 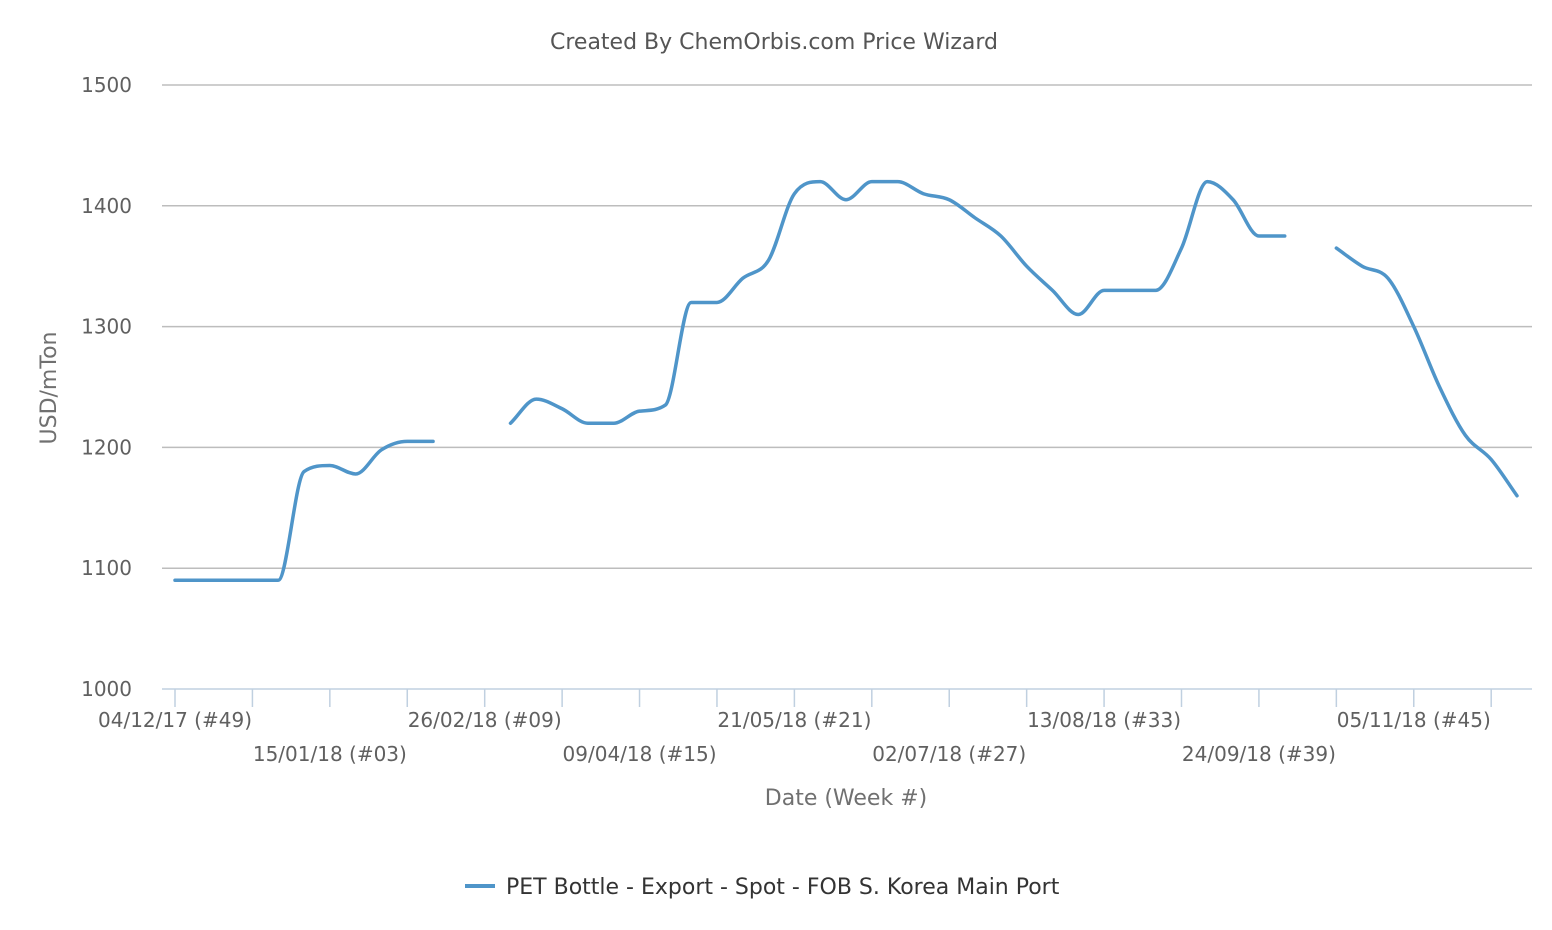 I want to click on y-tick-label: 1000, so click(x=106, y=689).